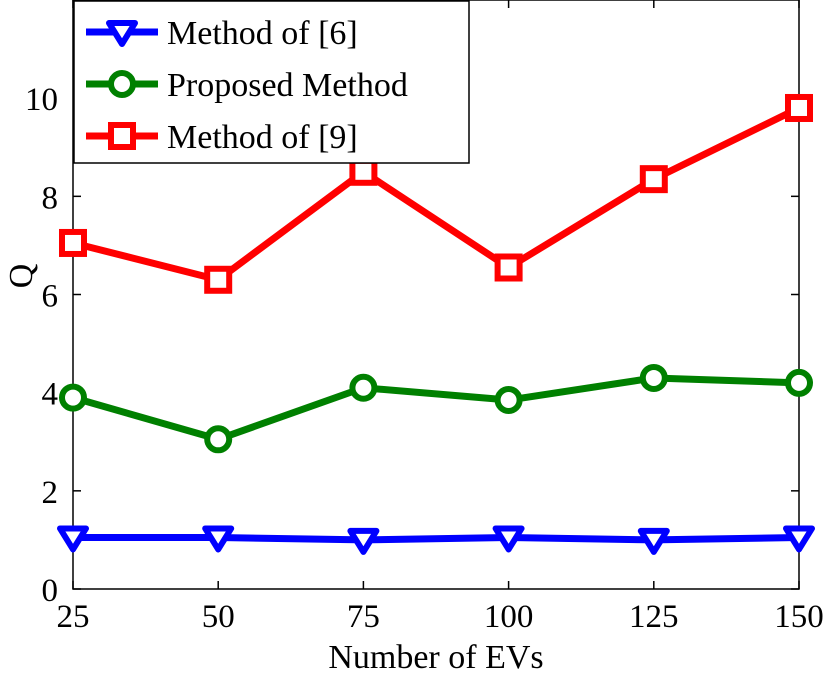 The height and width of the screenshot is (674, 830). I want to click on legend-entry: Method of [6], so click(222, 33).